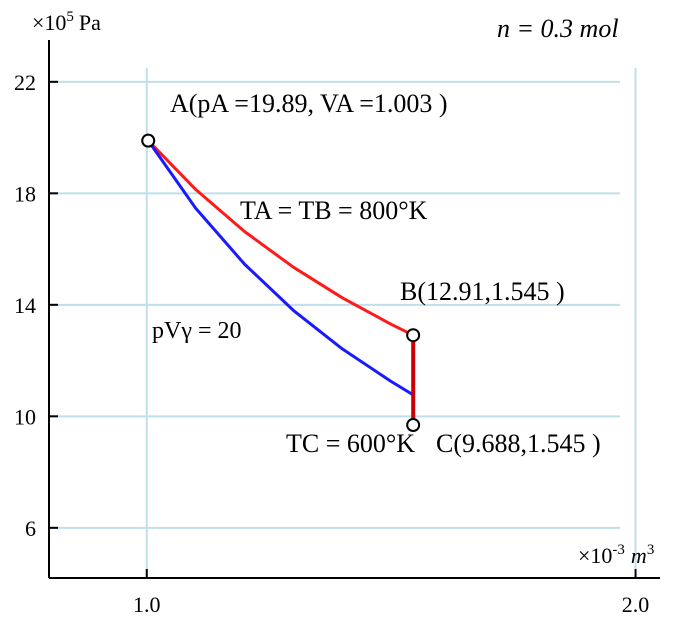  Describe the element at coordinates (616, 555) in the screenshot. I see `x-axis-unit-label: ×10-3 m3` at that location.